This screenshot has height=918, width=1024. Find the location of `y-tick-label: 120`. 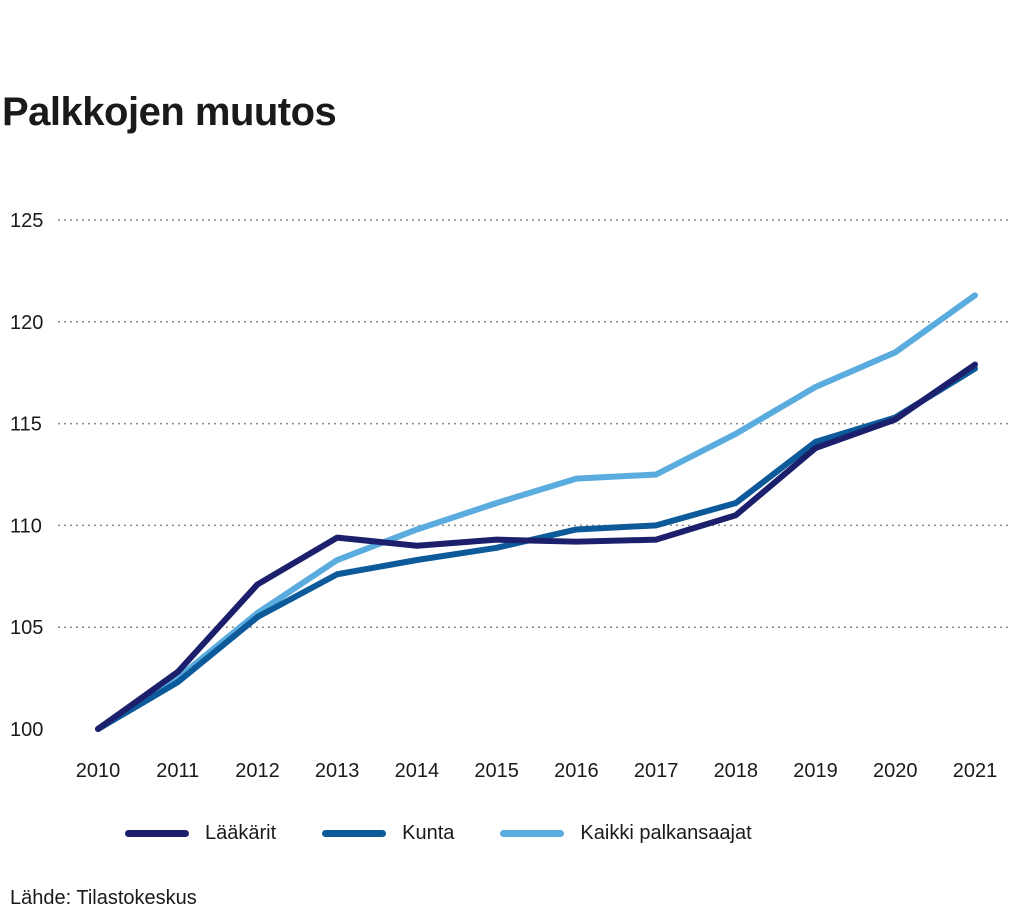

y-tick-label: 120 is located at coordinates (26, 323).